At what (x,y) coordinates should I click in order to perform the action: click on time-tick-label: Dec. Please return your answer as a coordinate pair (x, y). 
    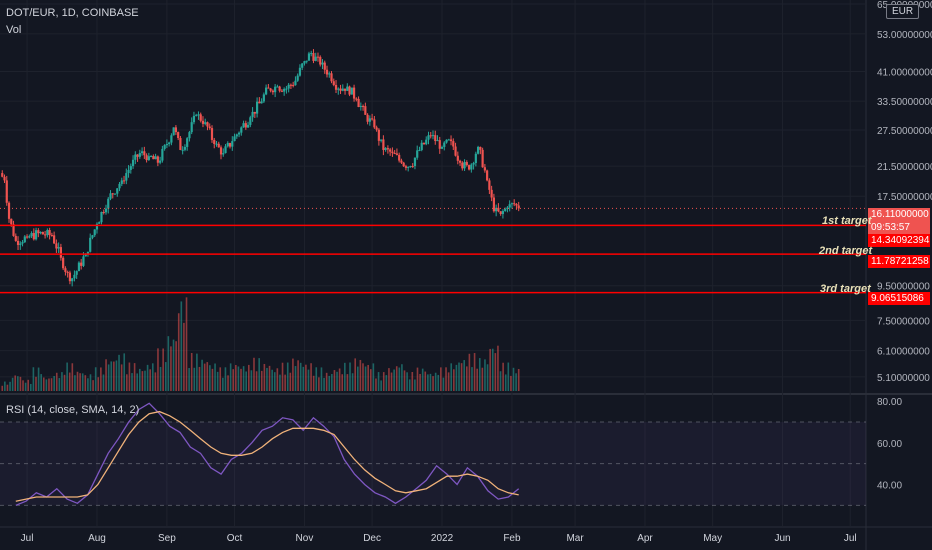
    Looking at the image, I should click on (372, 538).